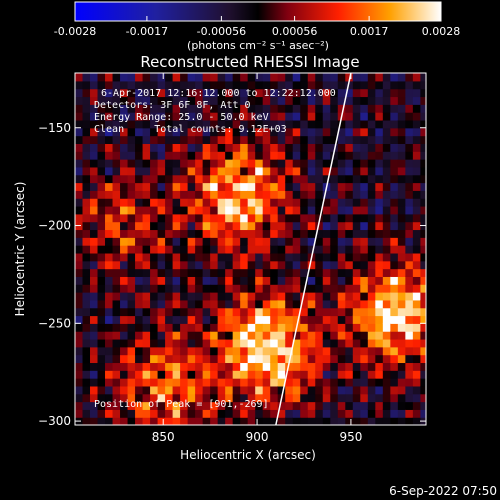 This screenshot has width=500, height=500. I want to click on colorbar-tick-label: -0.00056, so click(221, 31).